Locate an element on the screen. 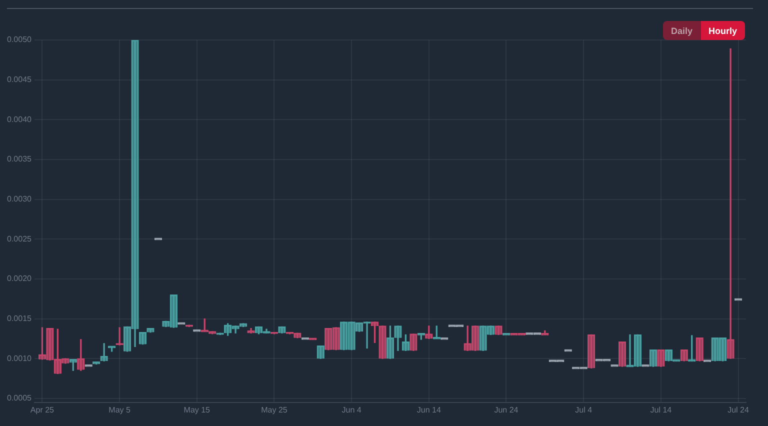 This screenshot has width=768, height=426. x-tick-label: Jul 24 is located at coordinates (739, 409).